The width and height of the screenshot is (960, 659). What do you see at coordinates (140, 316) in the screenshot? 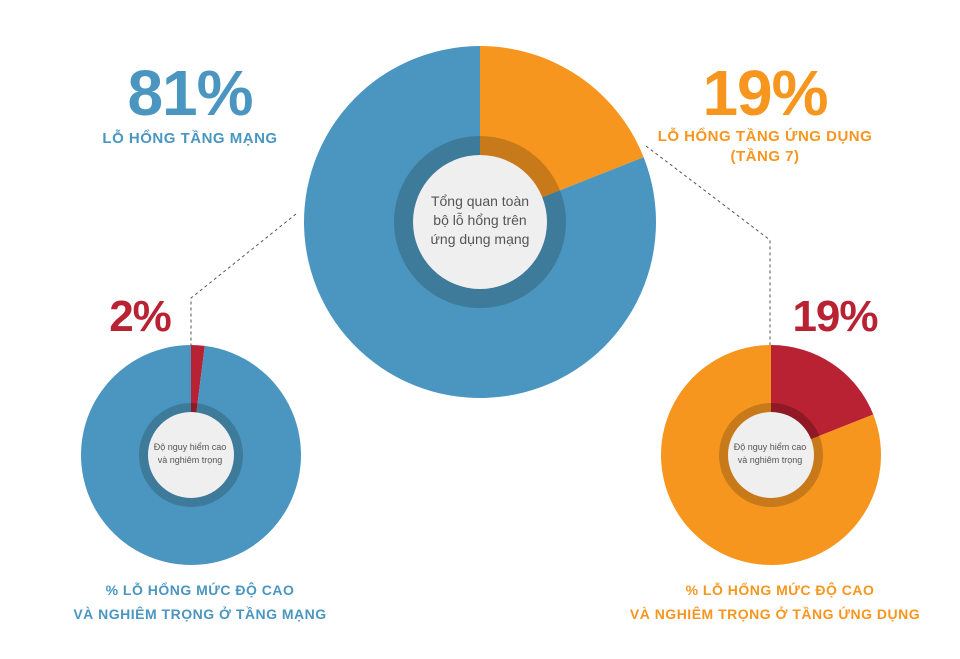
I see `left-sub-percent: 2%` at bounding box center [140, 316].